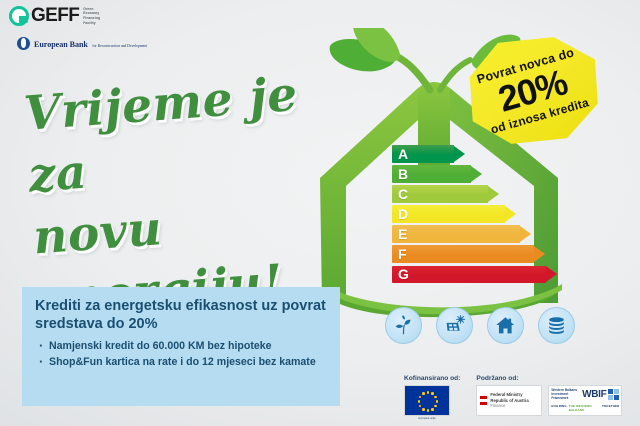 This screenshot has height=426, width=640. Describe the element at coordinates (89, 22) in the screenshot. I see `geff-tagline-line4: Facility` at that location.